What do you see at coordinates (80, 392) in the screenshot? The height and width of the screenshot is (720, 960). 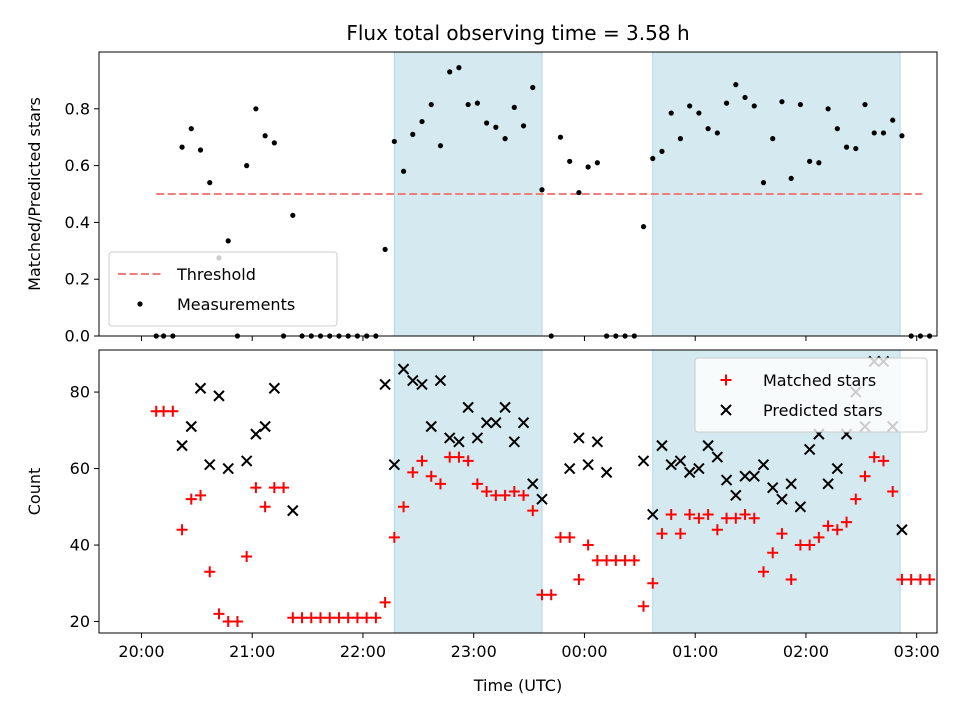 I see `y-tick-label: 80` at bounding box center [80, 392].